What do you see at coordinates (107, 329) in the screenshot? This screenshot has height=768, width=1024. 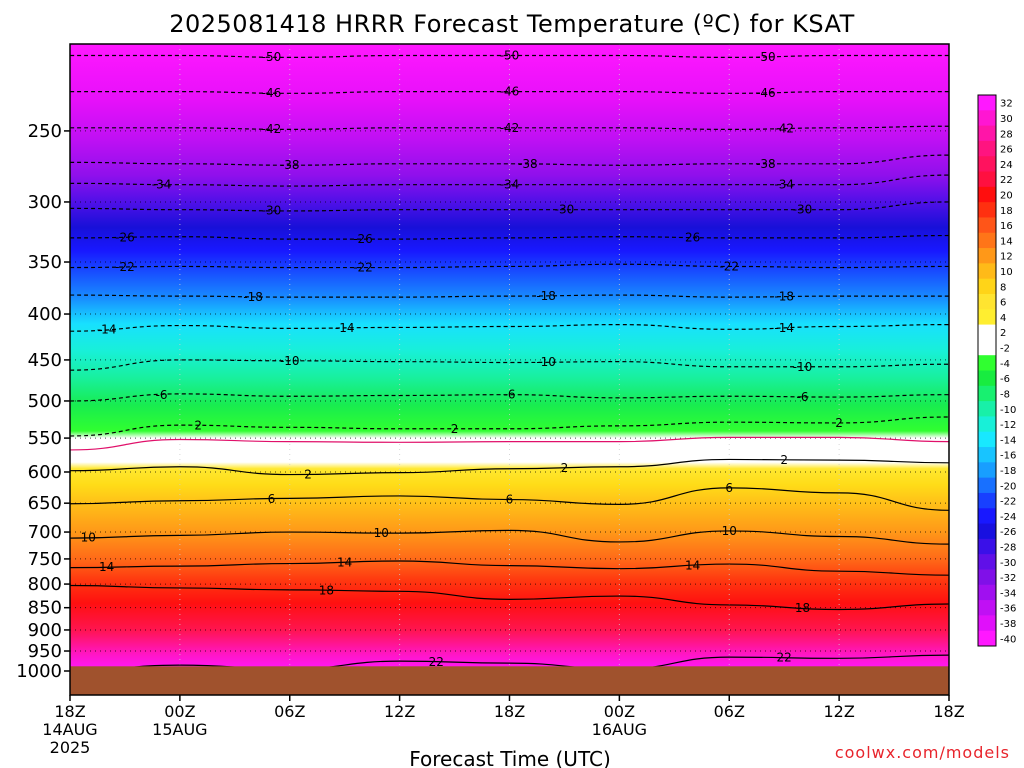 I see `contour-label: -14` at bounding box center [107, 329].